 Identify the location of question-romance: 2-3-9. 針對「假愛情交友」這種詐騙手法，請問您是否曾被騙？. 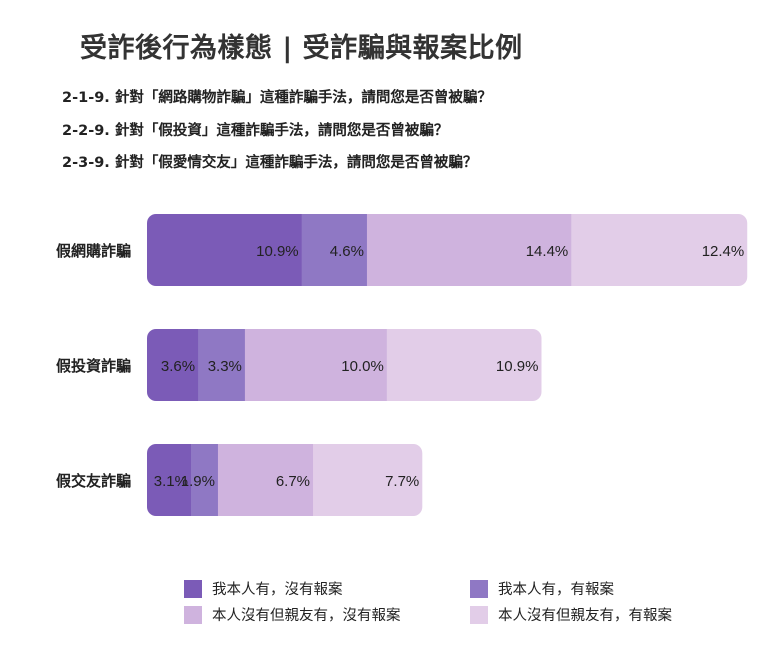
(270, 163).